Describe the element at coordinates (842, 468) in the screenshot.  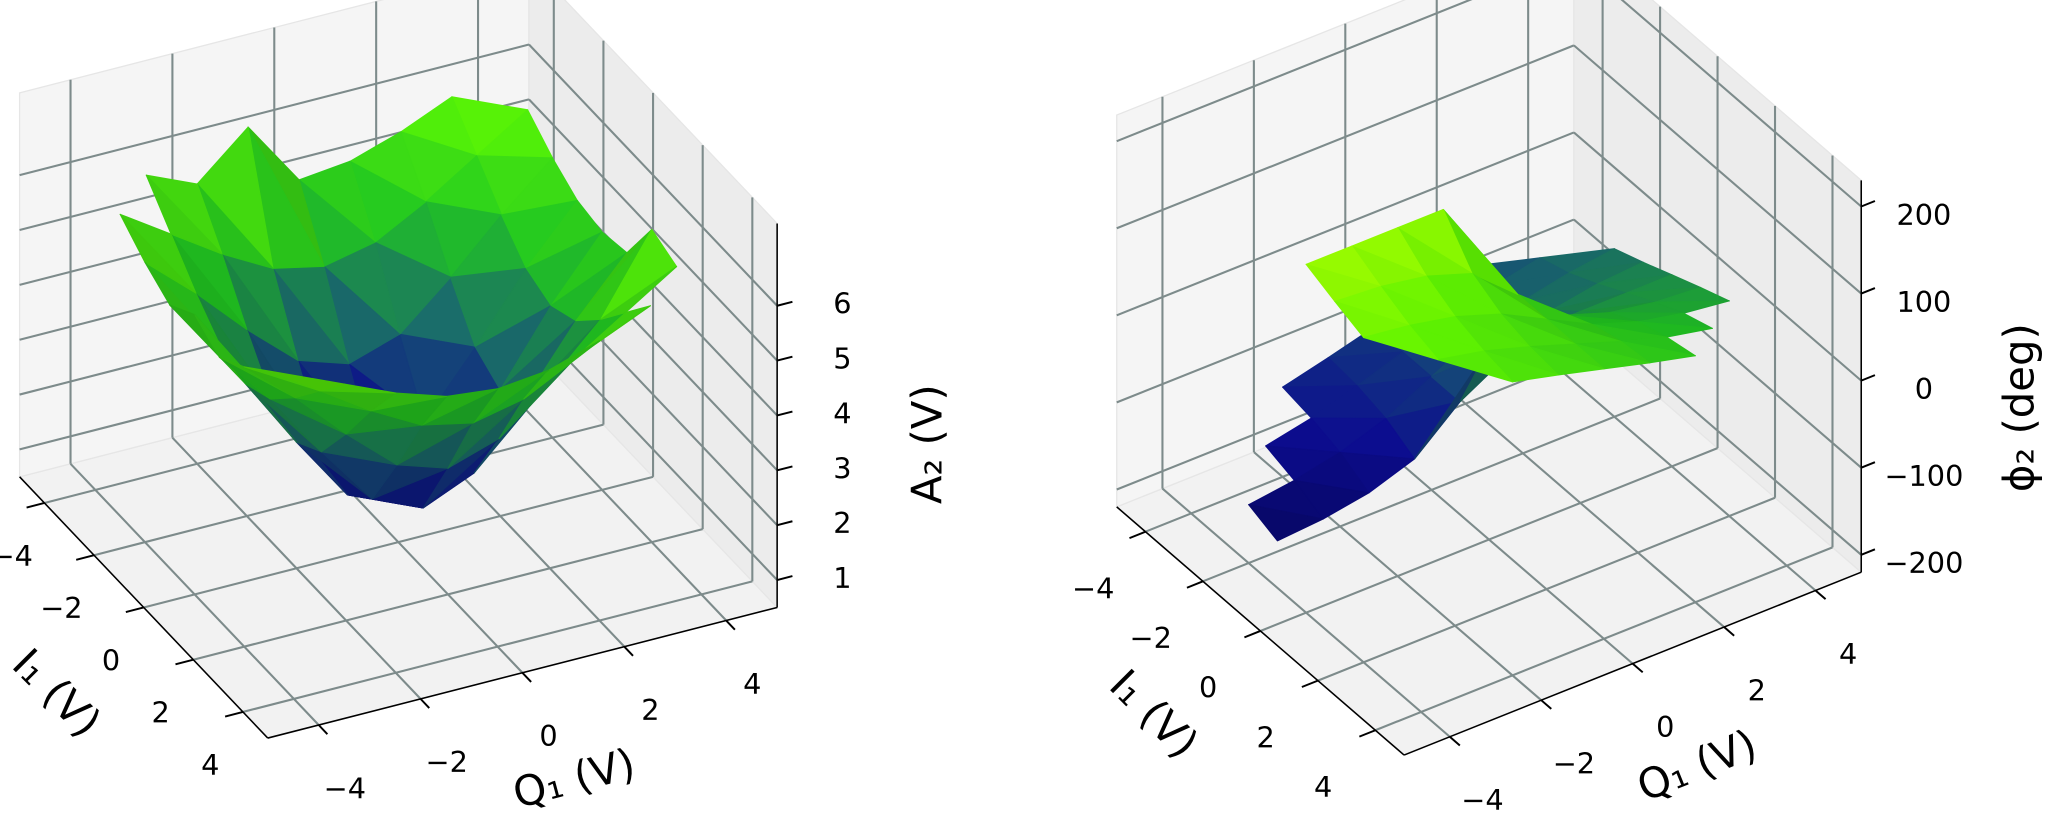
I see `z-tick-label: 3` at that location.